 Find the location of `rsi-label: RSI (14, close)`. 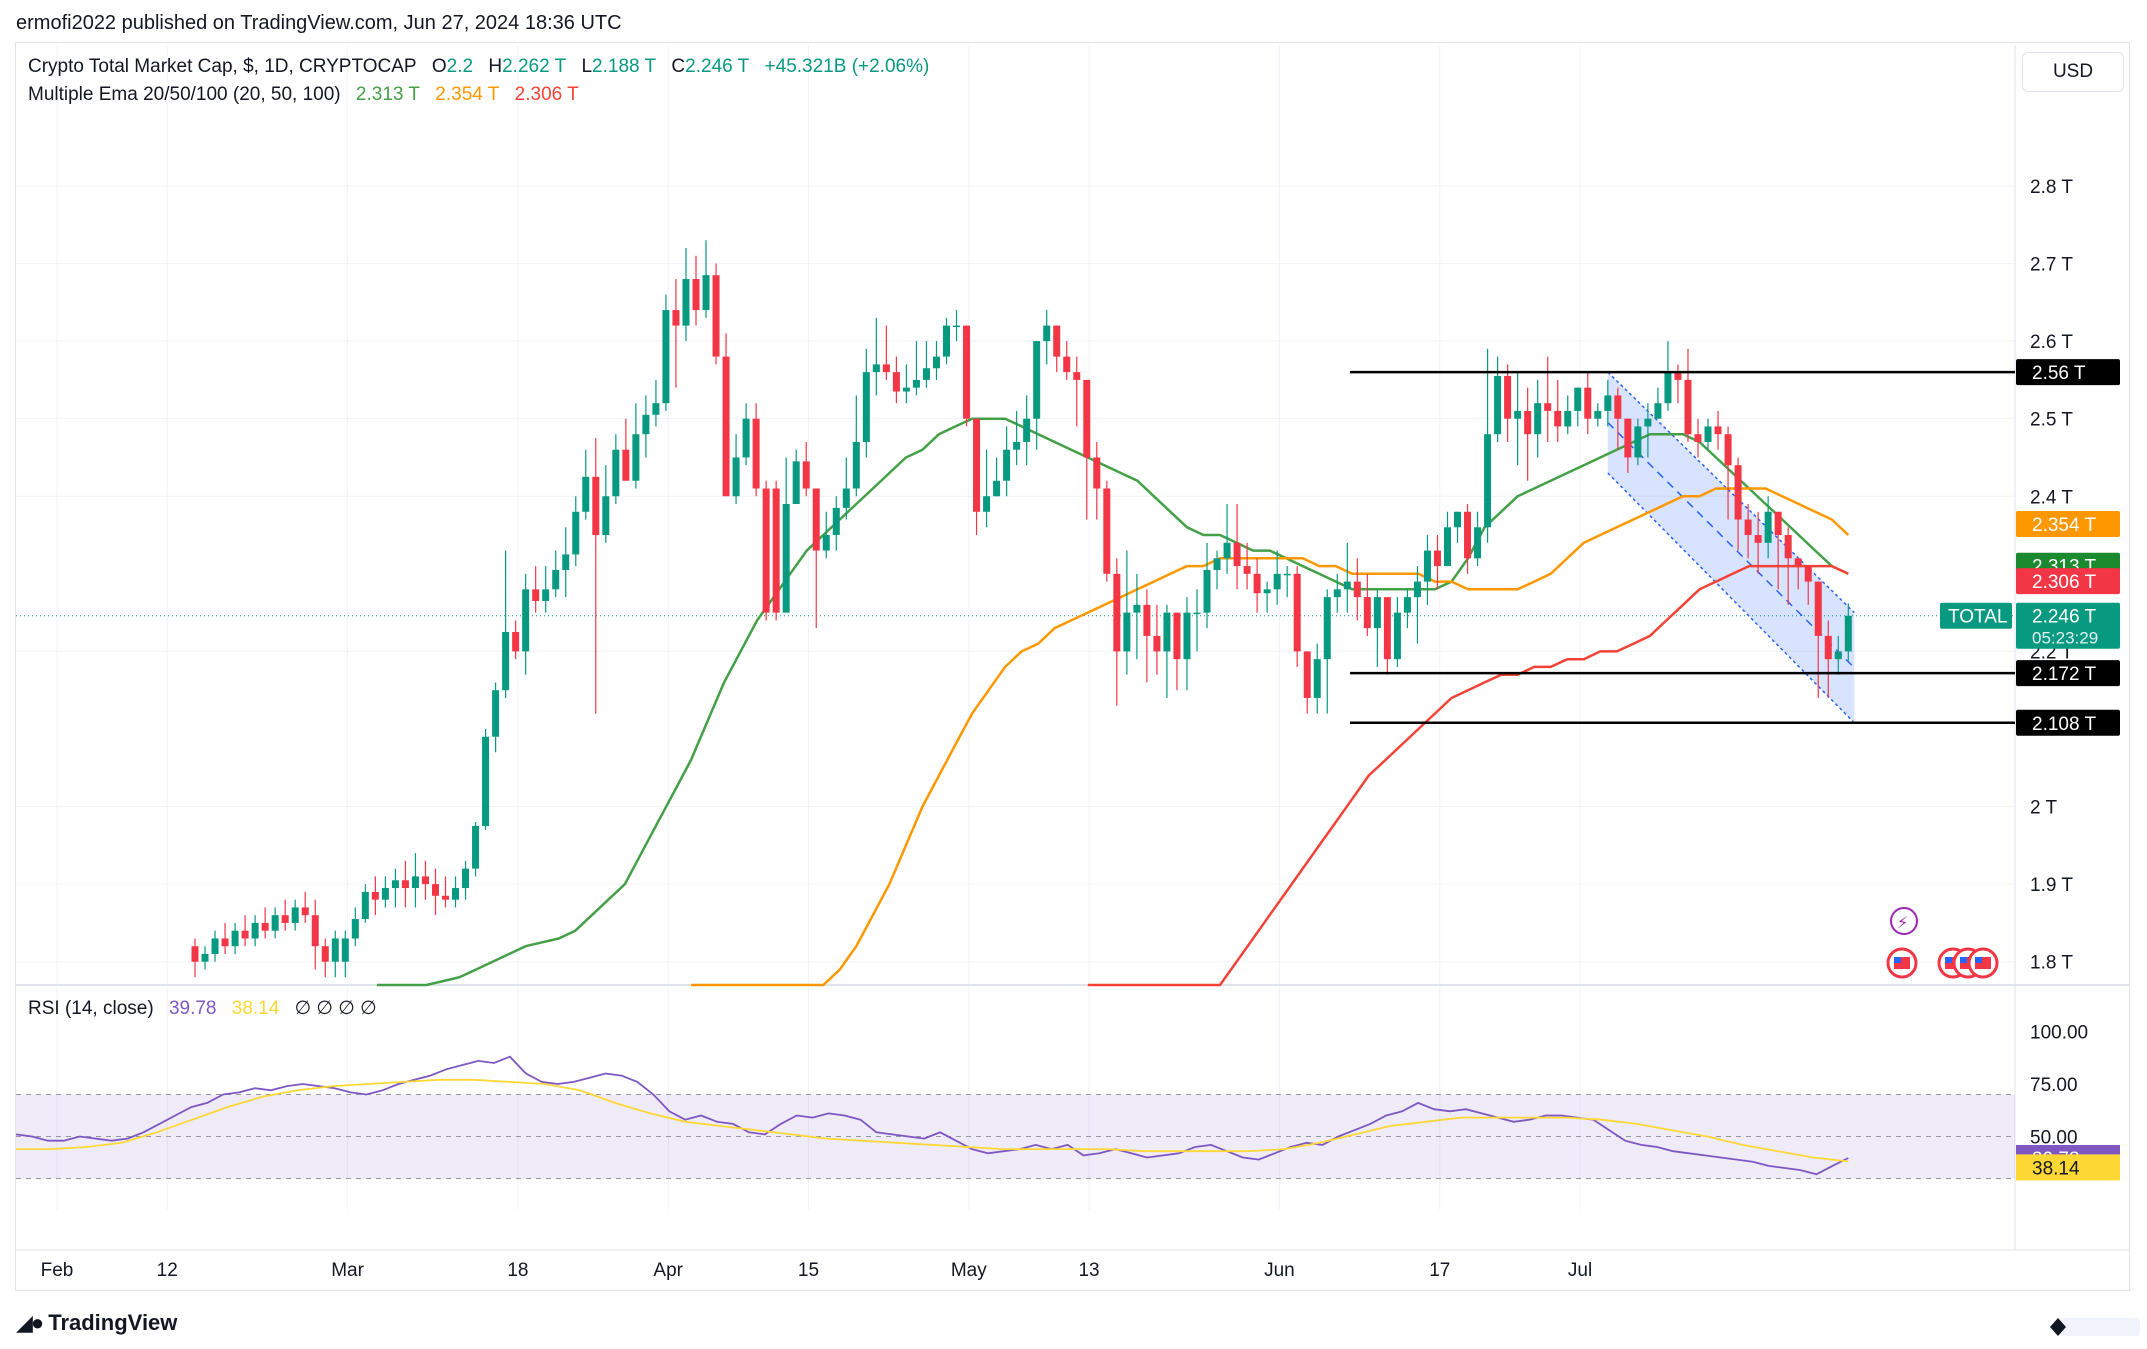

rsi-label: RSI (14, close) is located at coordinates (91, 1008).